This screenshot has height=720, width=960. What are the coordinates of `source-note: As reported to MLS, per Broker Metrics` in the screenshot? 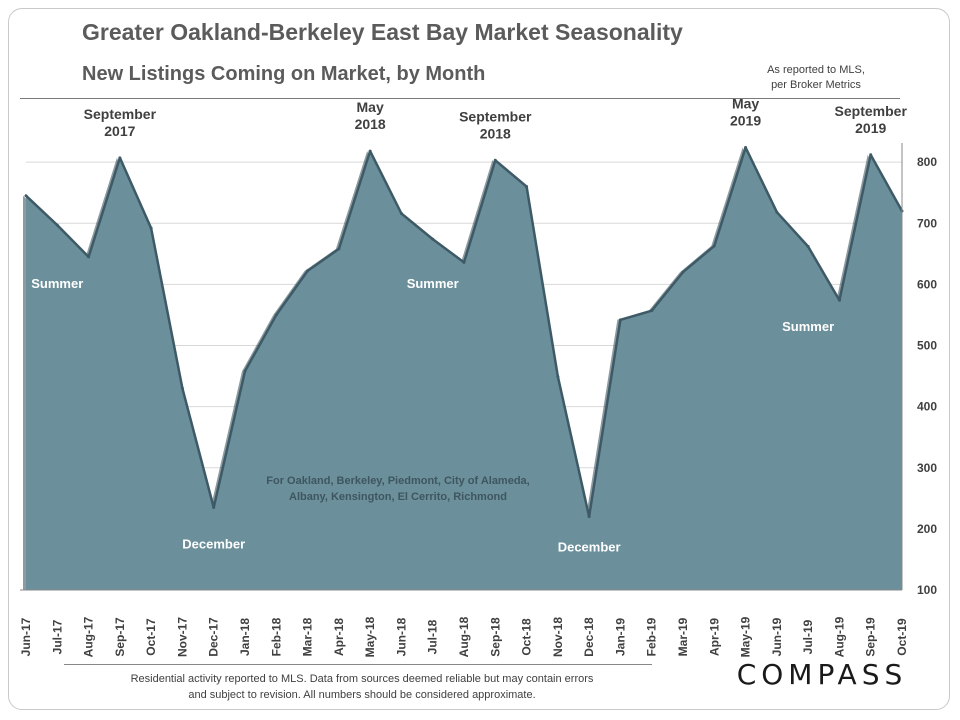 It's located at (816, 78).